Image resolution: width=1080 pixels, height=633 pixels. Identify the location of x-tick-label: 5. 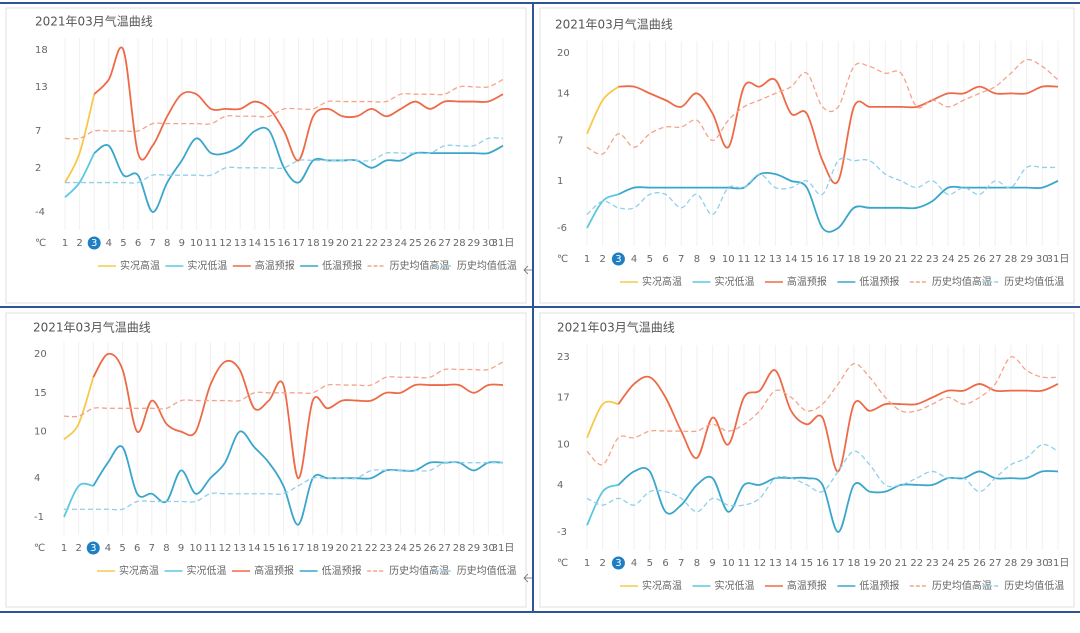
(122, 548).